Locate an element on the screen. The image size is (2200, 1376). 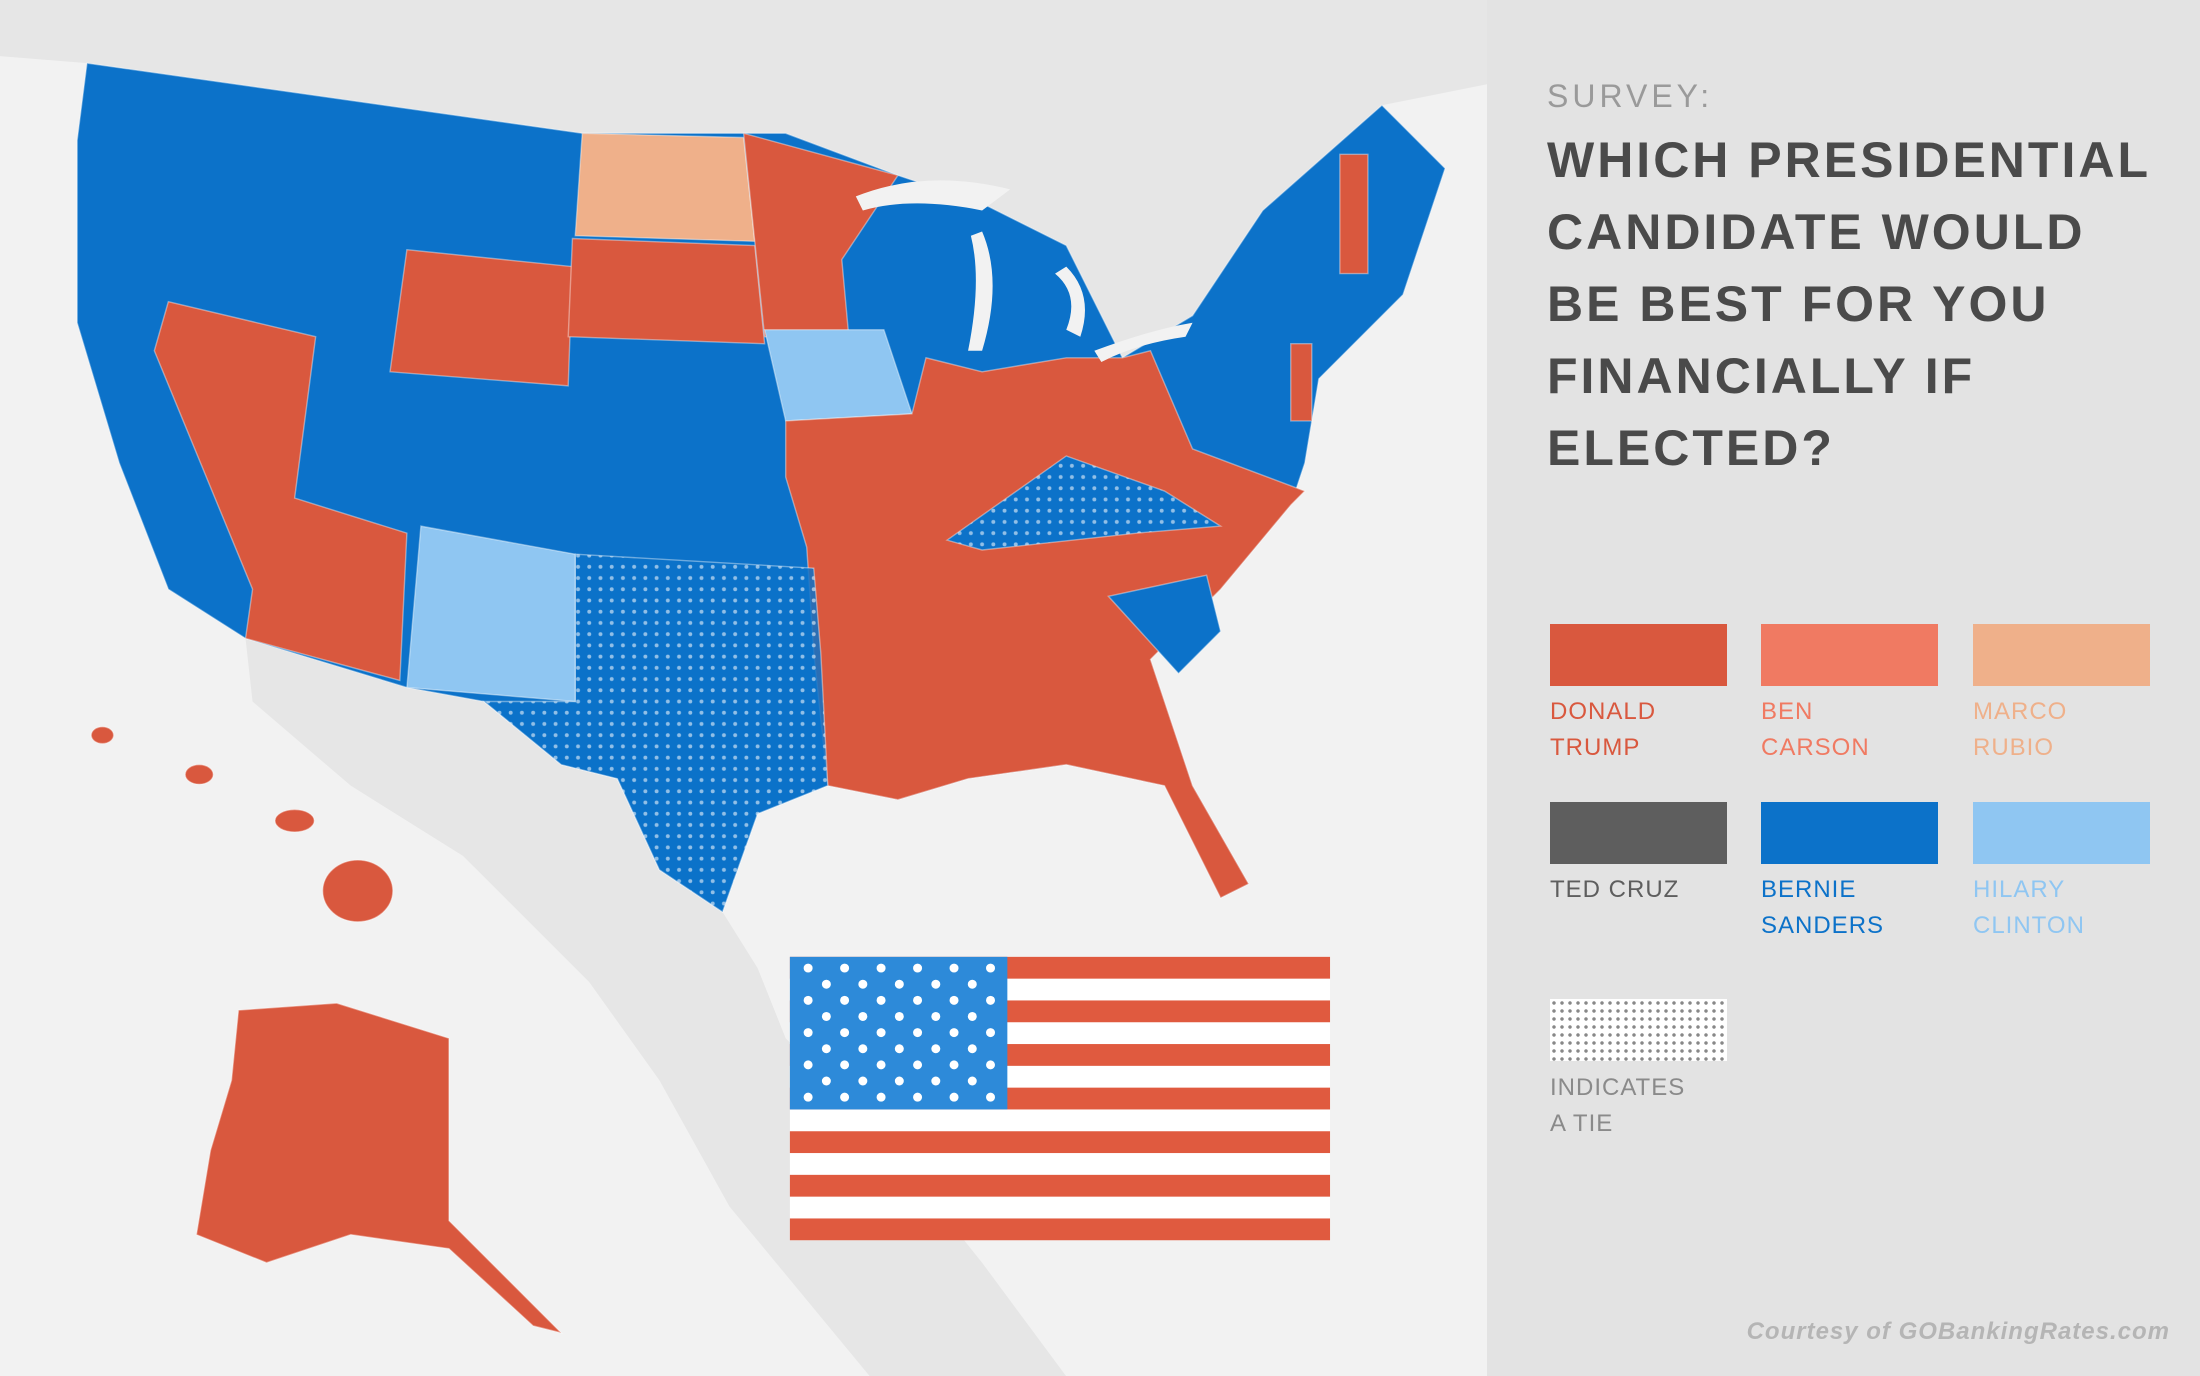
legend-label: DONALD TRUMP is located at coordinates (1603, 729).